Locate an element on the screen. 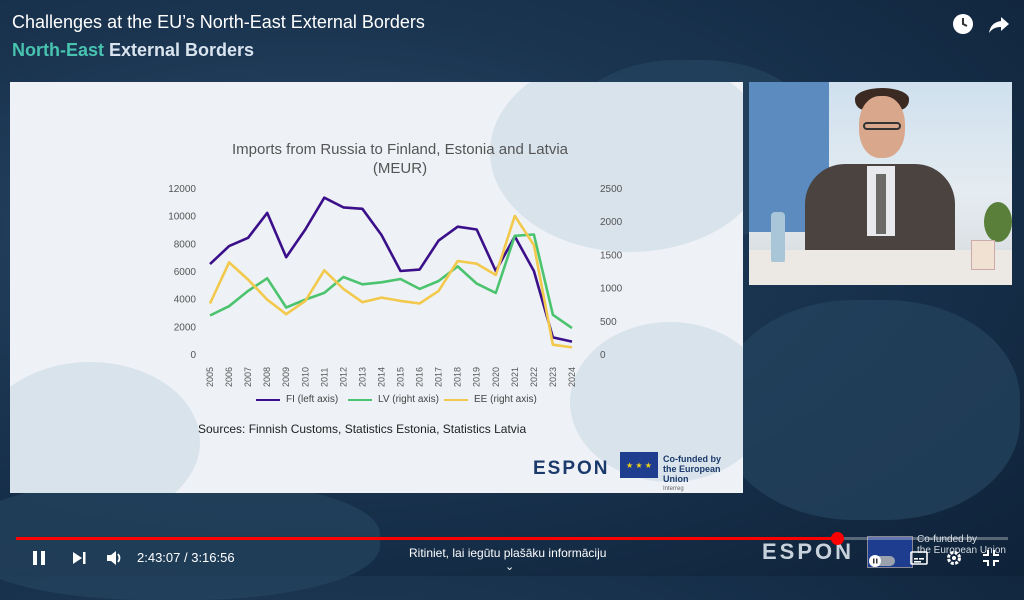 This screenshot has height=600, width=1024. x-tick-label: 2017 is located at coordinates (439, 377).